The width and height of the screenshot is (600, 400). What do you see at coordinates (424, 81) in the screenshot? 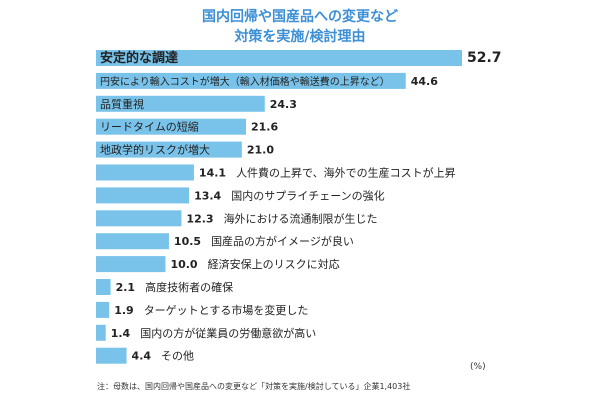
I see `value-label-1: 44.6` at bounding box center [424, 81].